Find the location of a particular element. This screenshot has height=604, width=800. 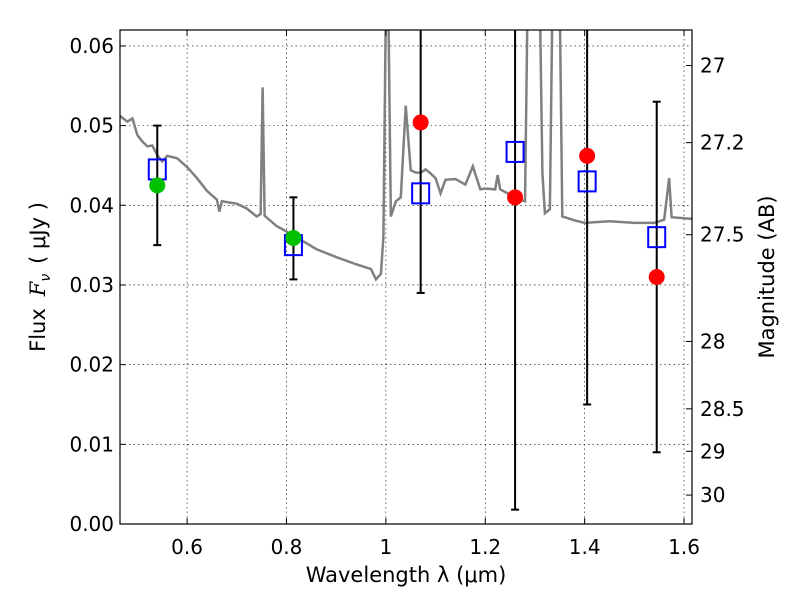

x-axis-label: Wavelength λ (μm) is located at coordinates (406, 575).